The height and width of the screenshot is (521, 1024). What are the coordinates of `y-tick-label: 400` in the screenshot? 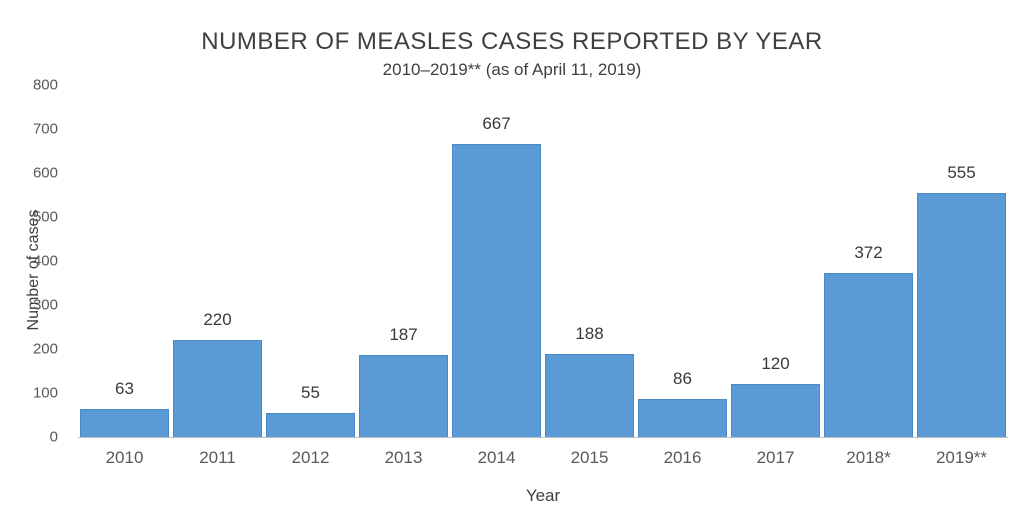 It's located at (45, 261).